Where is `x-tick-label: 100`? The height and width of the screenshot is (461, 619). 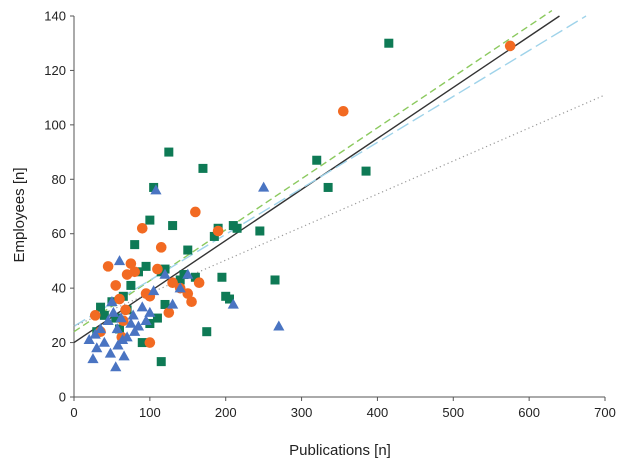
x-tick-label: 100 is located at coordinates (150, 412).